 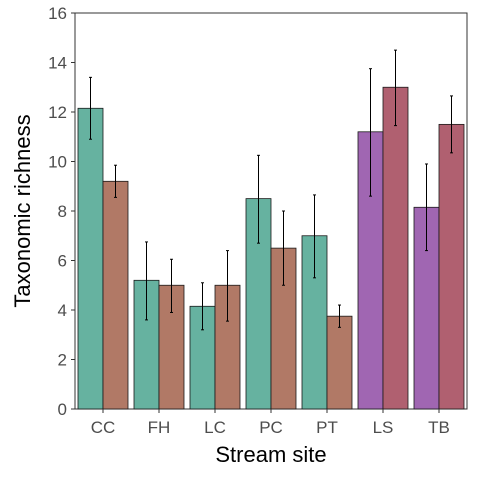 I want to click on x-tick-label-pc: PC, so click(x=271, y=427).